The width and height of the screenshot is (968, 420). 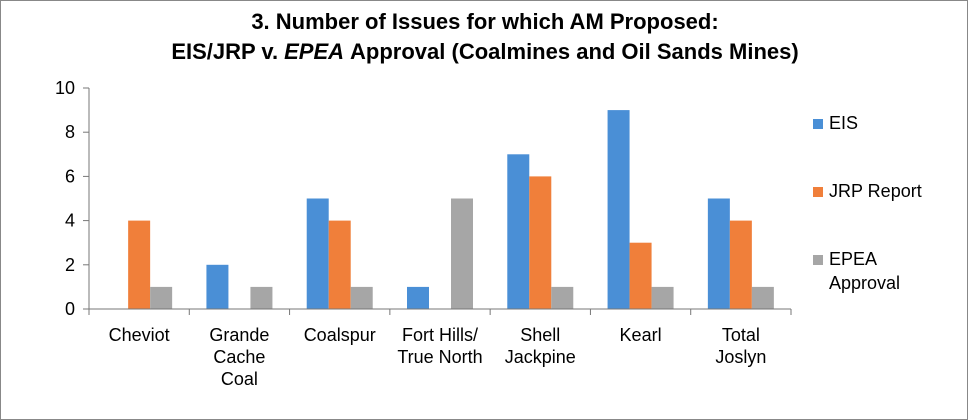 I want to click on x-tick-label-line: Grande, so click(x=239, y=335).